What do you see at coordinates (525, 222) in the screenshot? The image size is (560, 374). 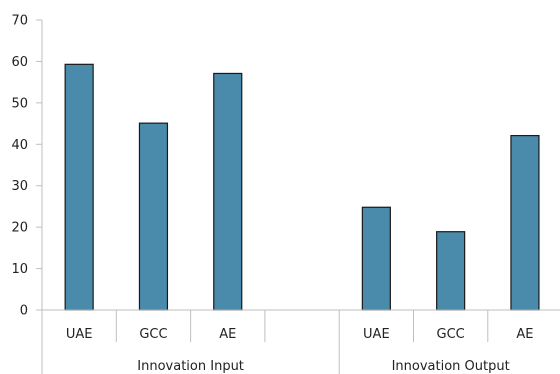 I see `bar-output-ae` at bounding box center [525, 222].